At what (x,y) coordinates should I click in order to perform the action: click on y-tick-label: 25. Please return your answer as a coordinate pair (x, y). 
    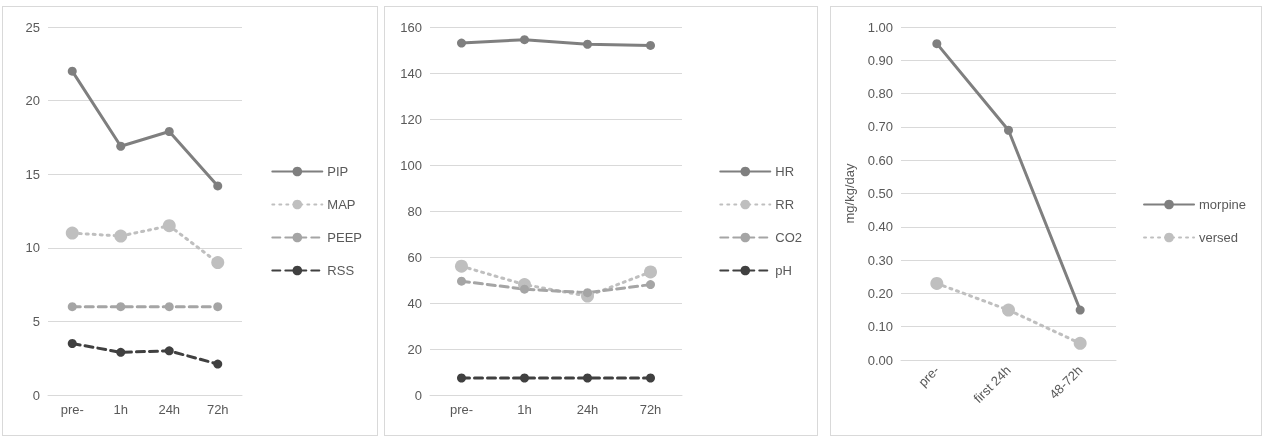
    Looking at the image, I should click on (32, 27).